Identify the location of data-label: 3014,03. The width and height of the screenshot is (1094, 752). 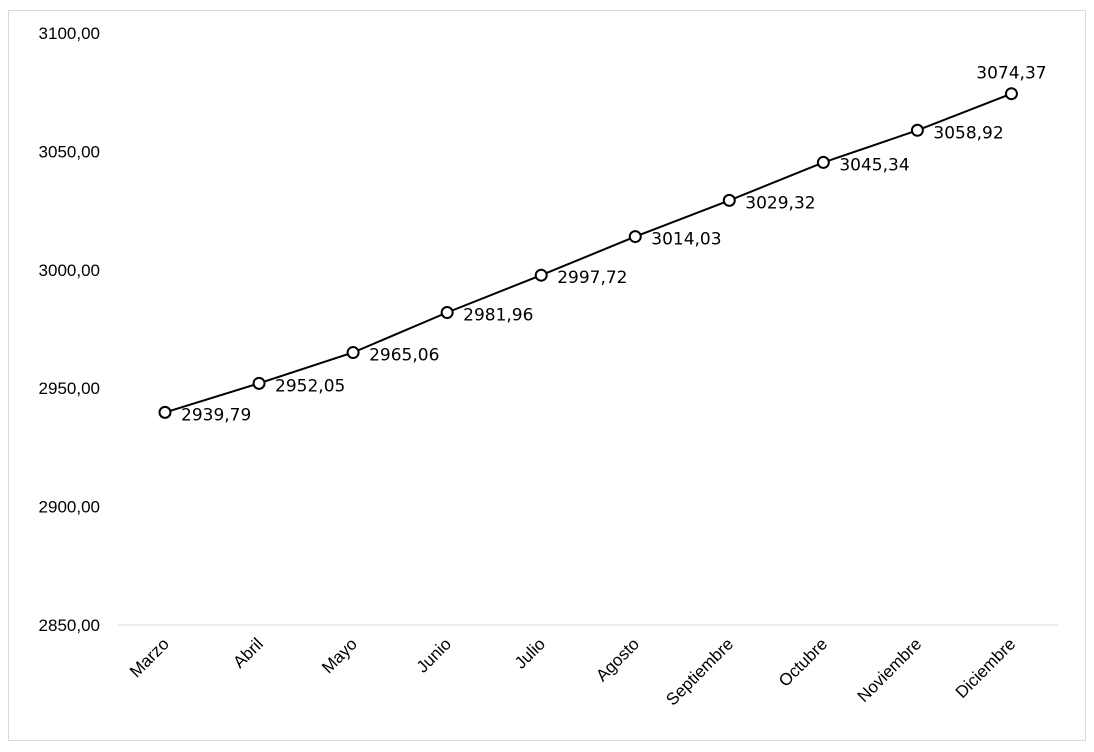
(686, 240).